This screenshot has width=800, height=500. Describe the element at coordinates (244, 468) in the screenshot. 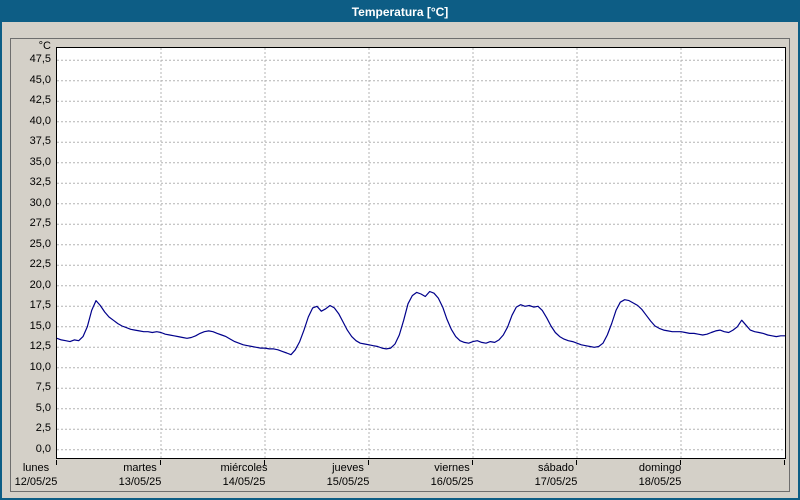

I see `day-name-label: miércoles` at that location.